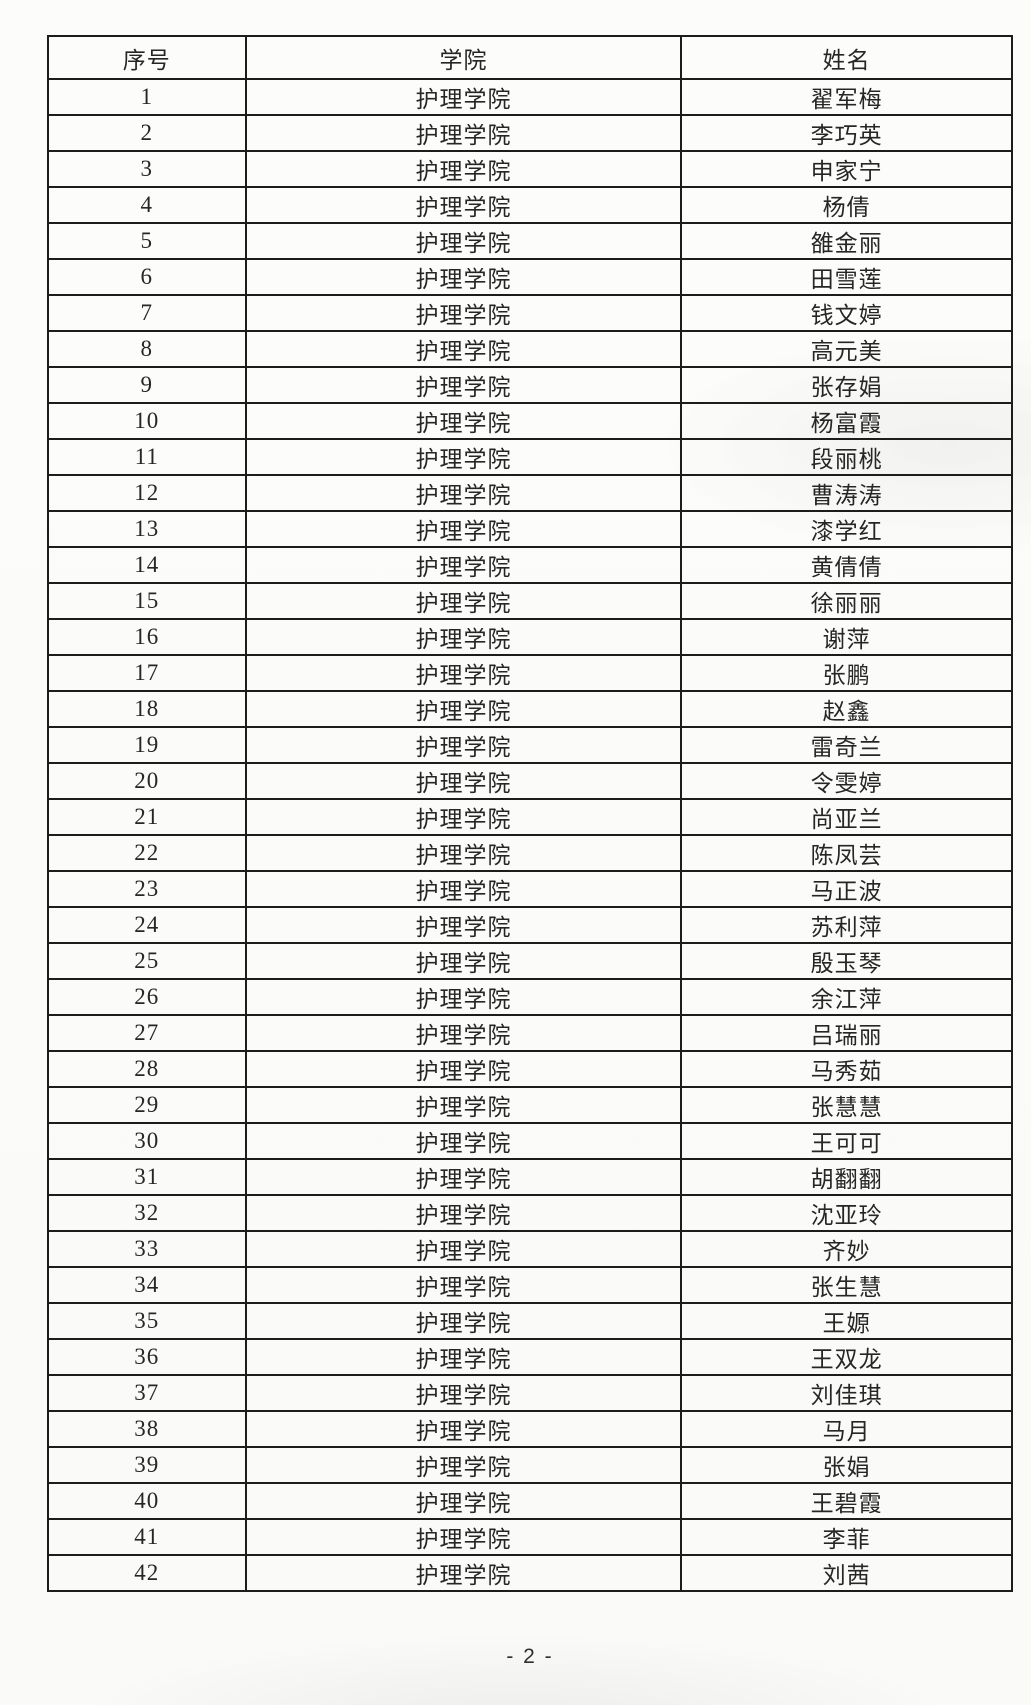  I want to click on table-row: 23 护理学院 马正波, so click(530, 889).